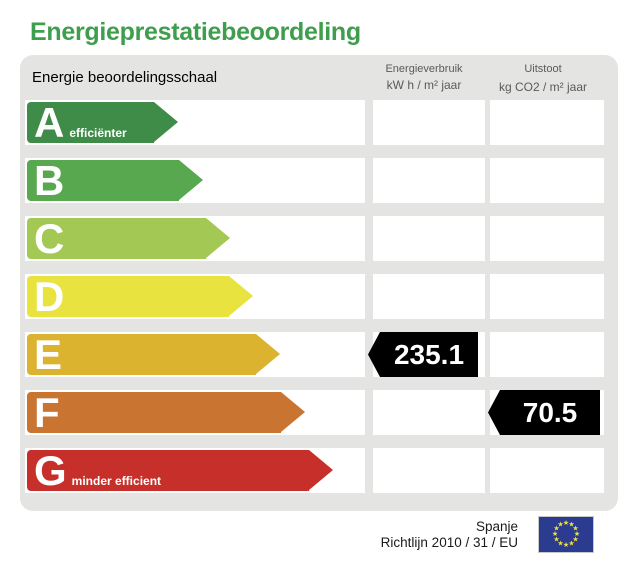 The image size is (630, 562). What do you see at coordinates (98, 133) in the screenshot?
I see `rating-note: efficiënter` at bounding box center [98, 133].